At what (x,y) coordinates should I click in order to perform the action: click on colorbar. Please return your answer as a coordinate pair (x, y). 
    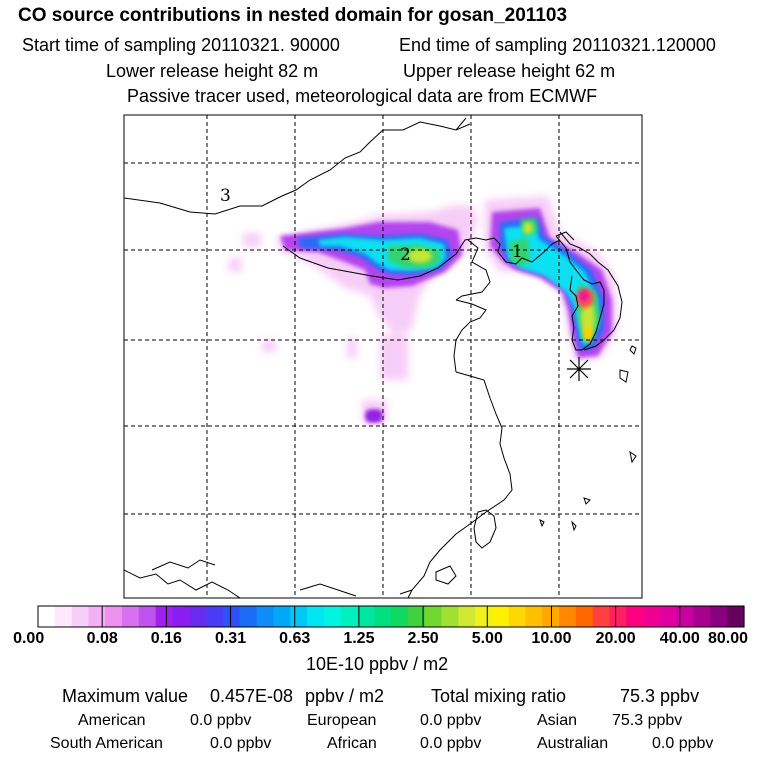
    Looking at the image, I should click on (391, 616).